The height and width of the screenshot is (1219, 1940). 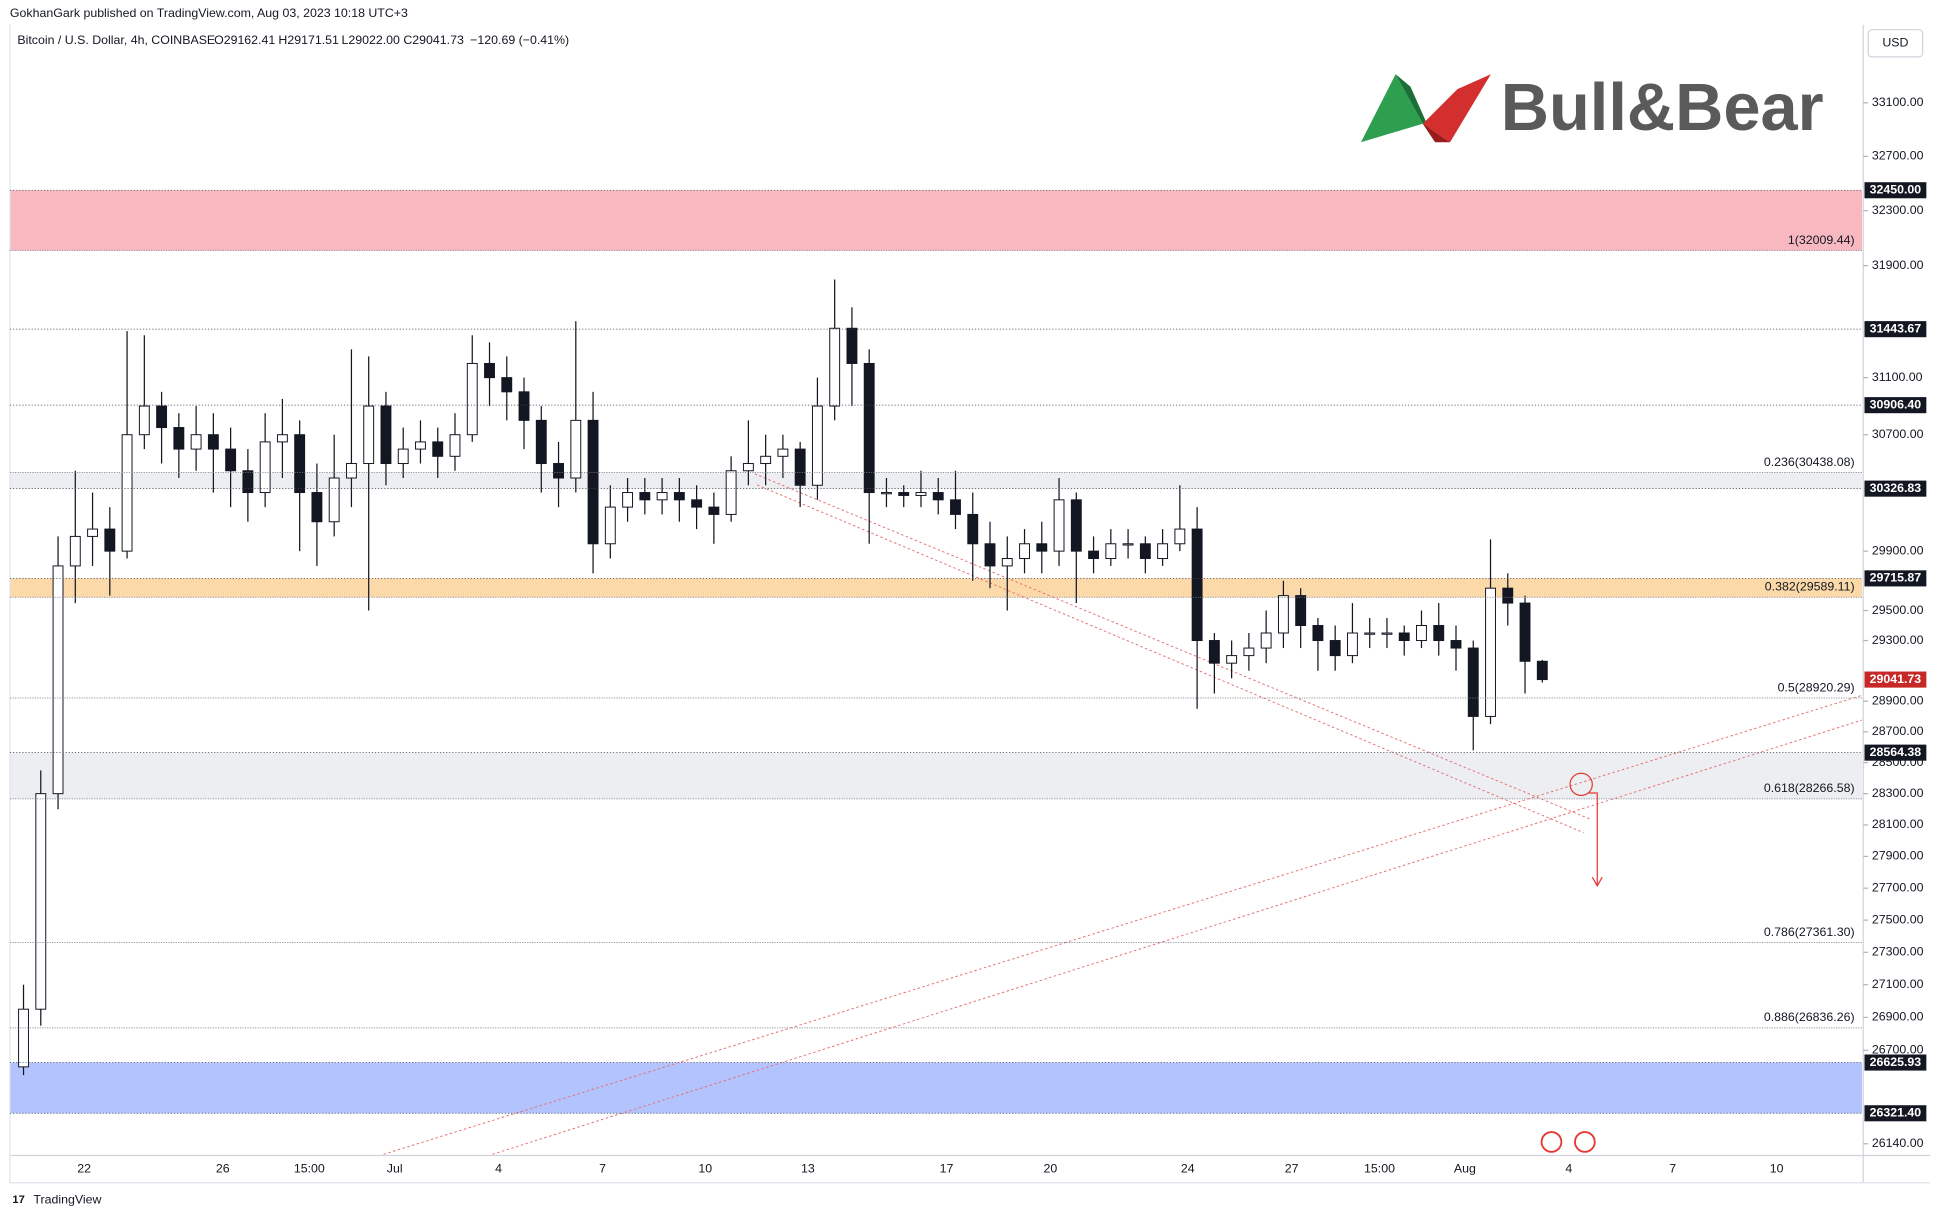 I want to click on y-tick-label: 27700.00, so click(x=1898, y=887).